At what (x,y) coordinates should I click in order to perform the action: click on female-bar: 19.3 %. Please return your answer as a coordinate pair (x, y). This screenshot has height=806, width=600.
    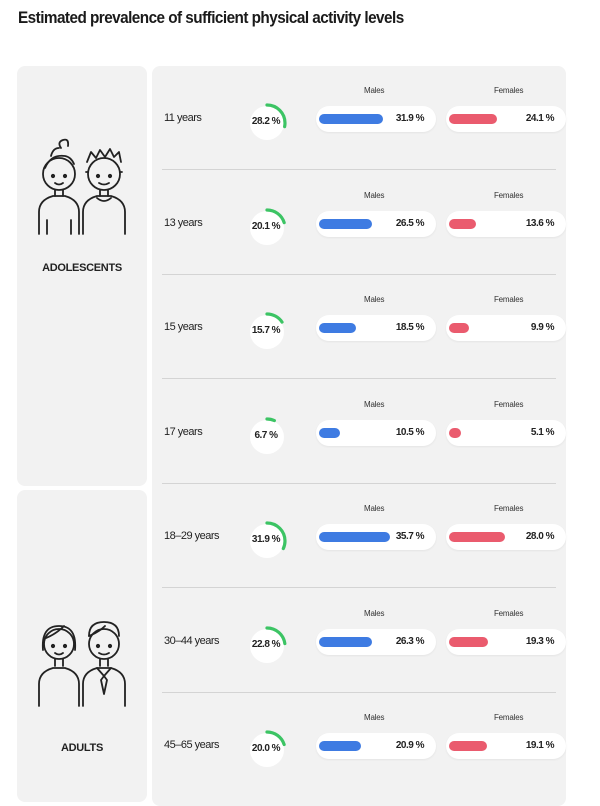
    Looking at the image, I should click on (506, 641).